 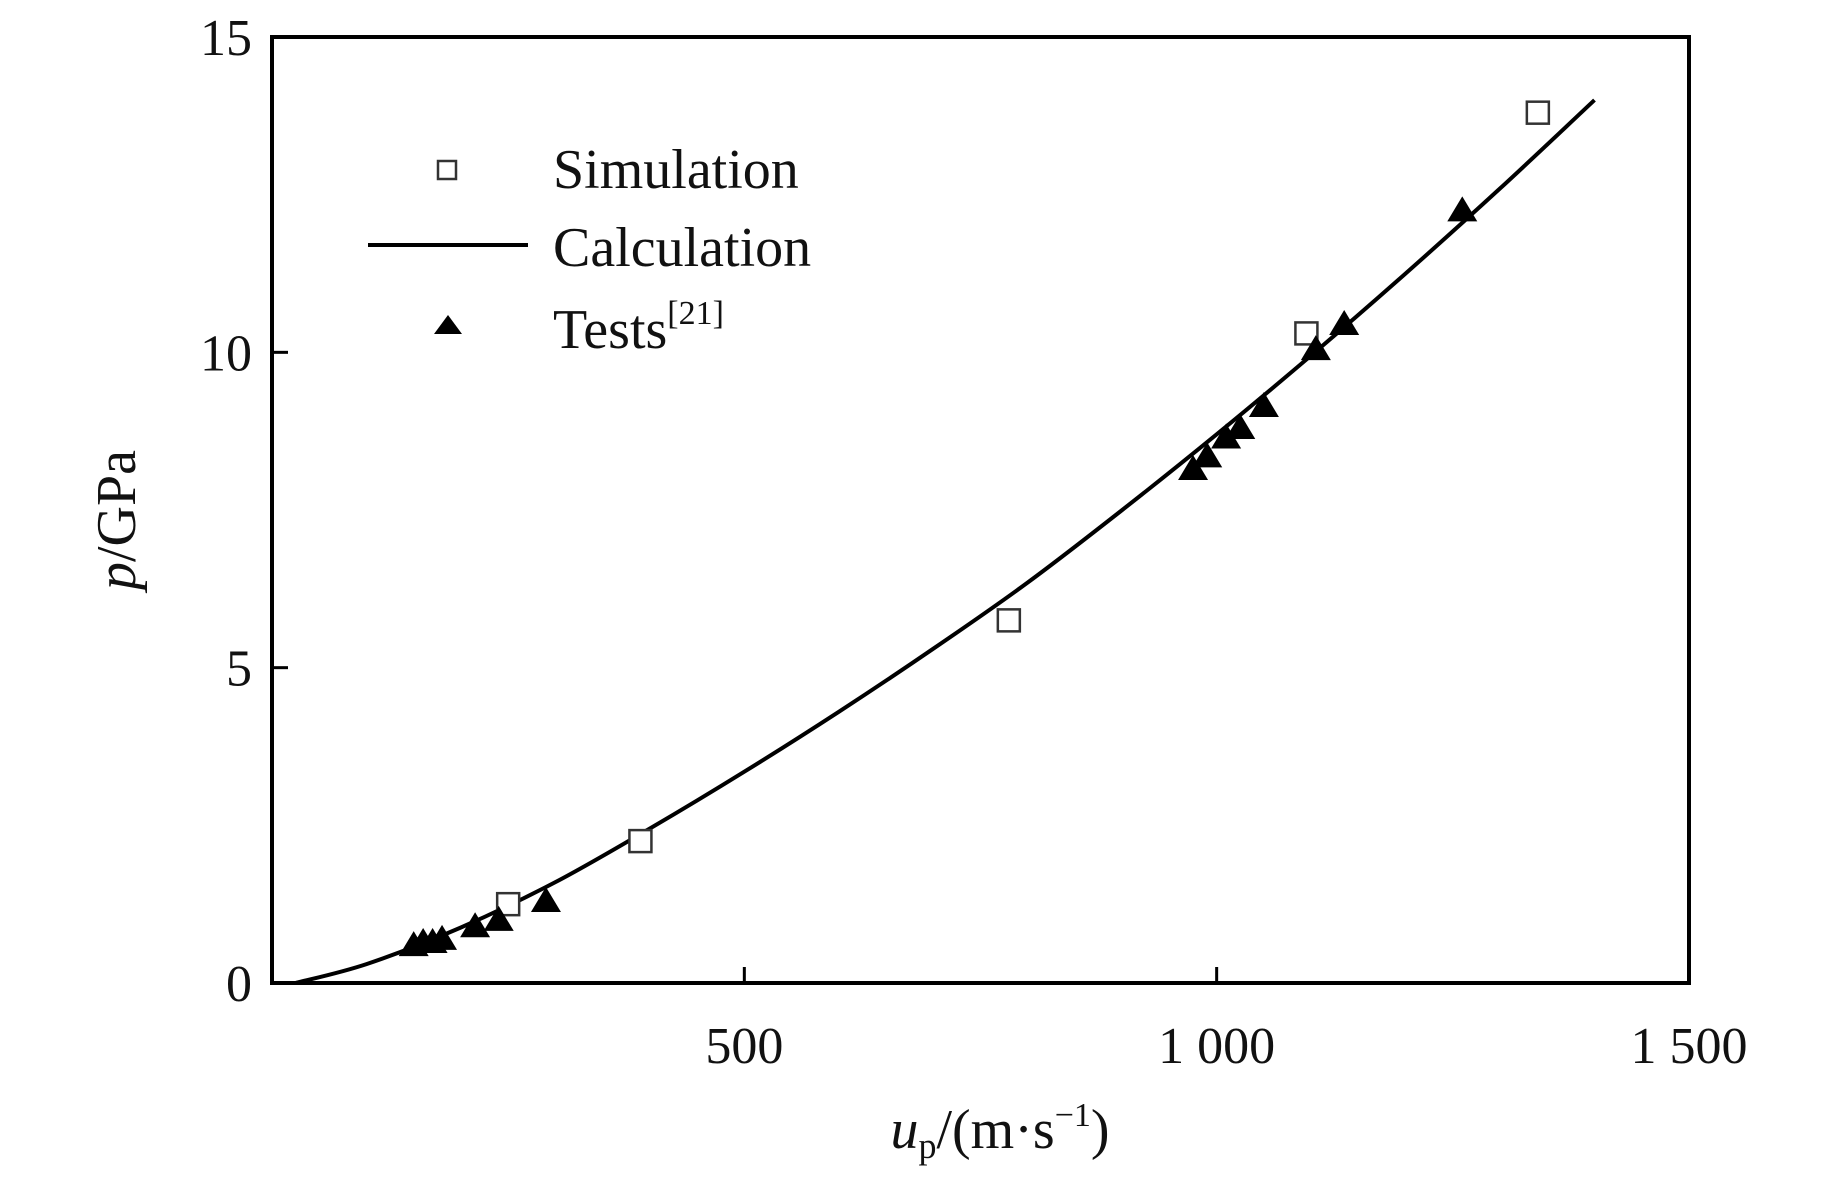 What do you see at coordinates (744, 1046) in the screenshot?
I see `x-tick-label: 500` at bounding box center [744, 1046].